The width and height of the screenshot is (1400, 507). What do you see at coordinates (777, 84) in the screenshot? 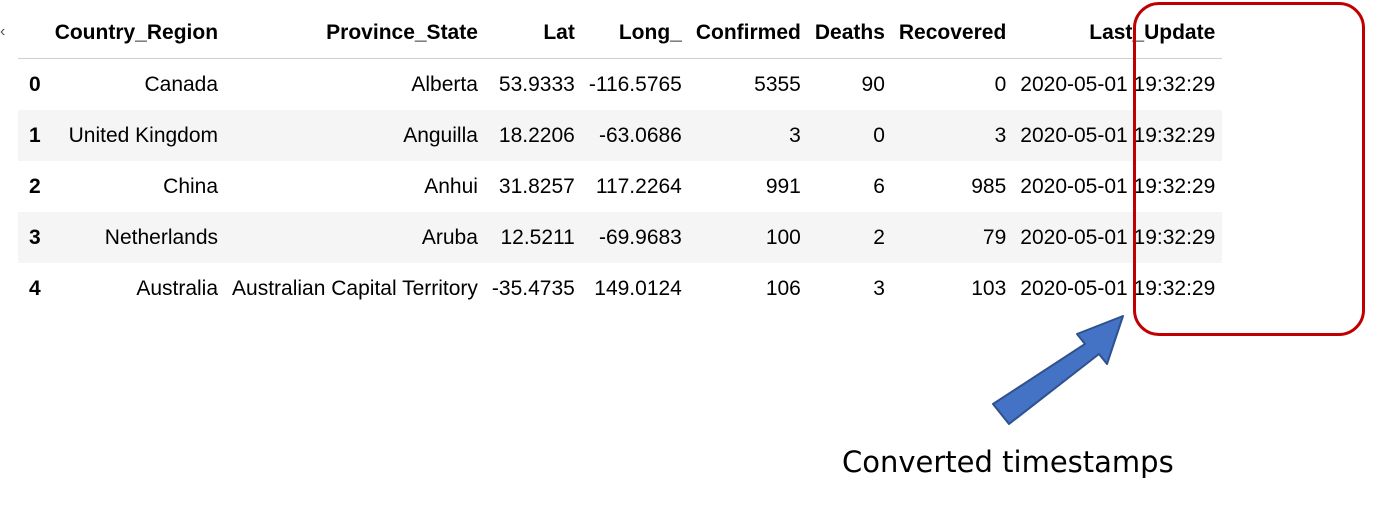
I see `cell-confirmed: 5355` at bounding box center [777, 84].